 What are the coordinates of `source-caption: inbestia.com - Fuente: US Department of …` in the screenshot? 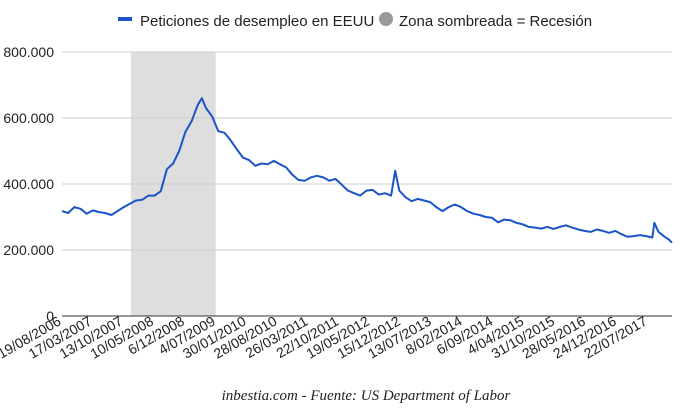 It's located at (366, 396).